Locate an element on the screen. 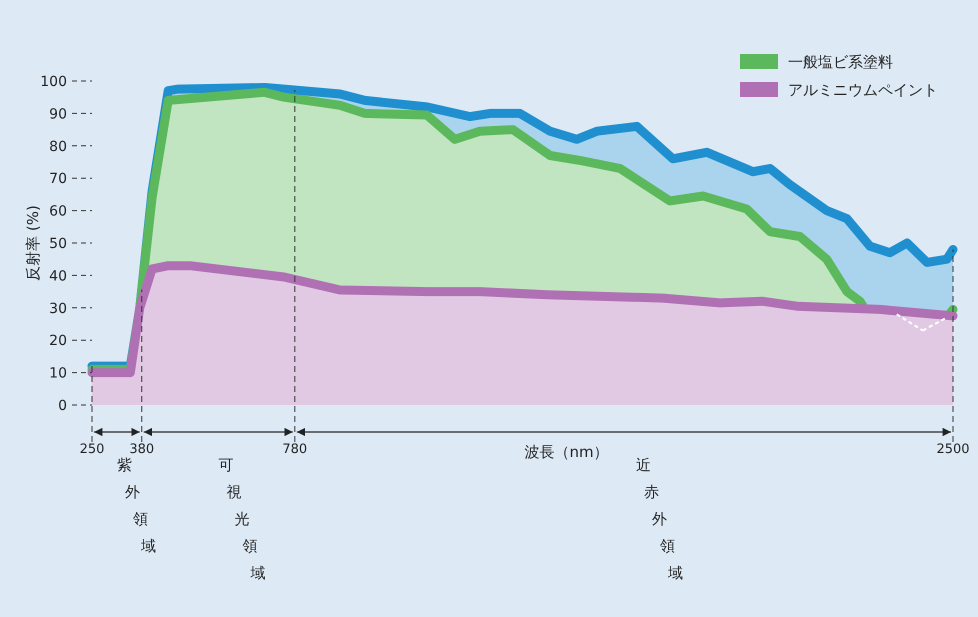 The width and height of the screenshot is (978, 617). legend-label: 一般塩ビ系塗料 is located at coordinates (840, 62).